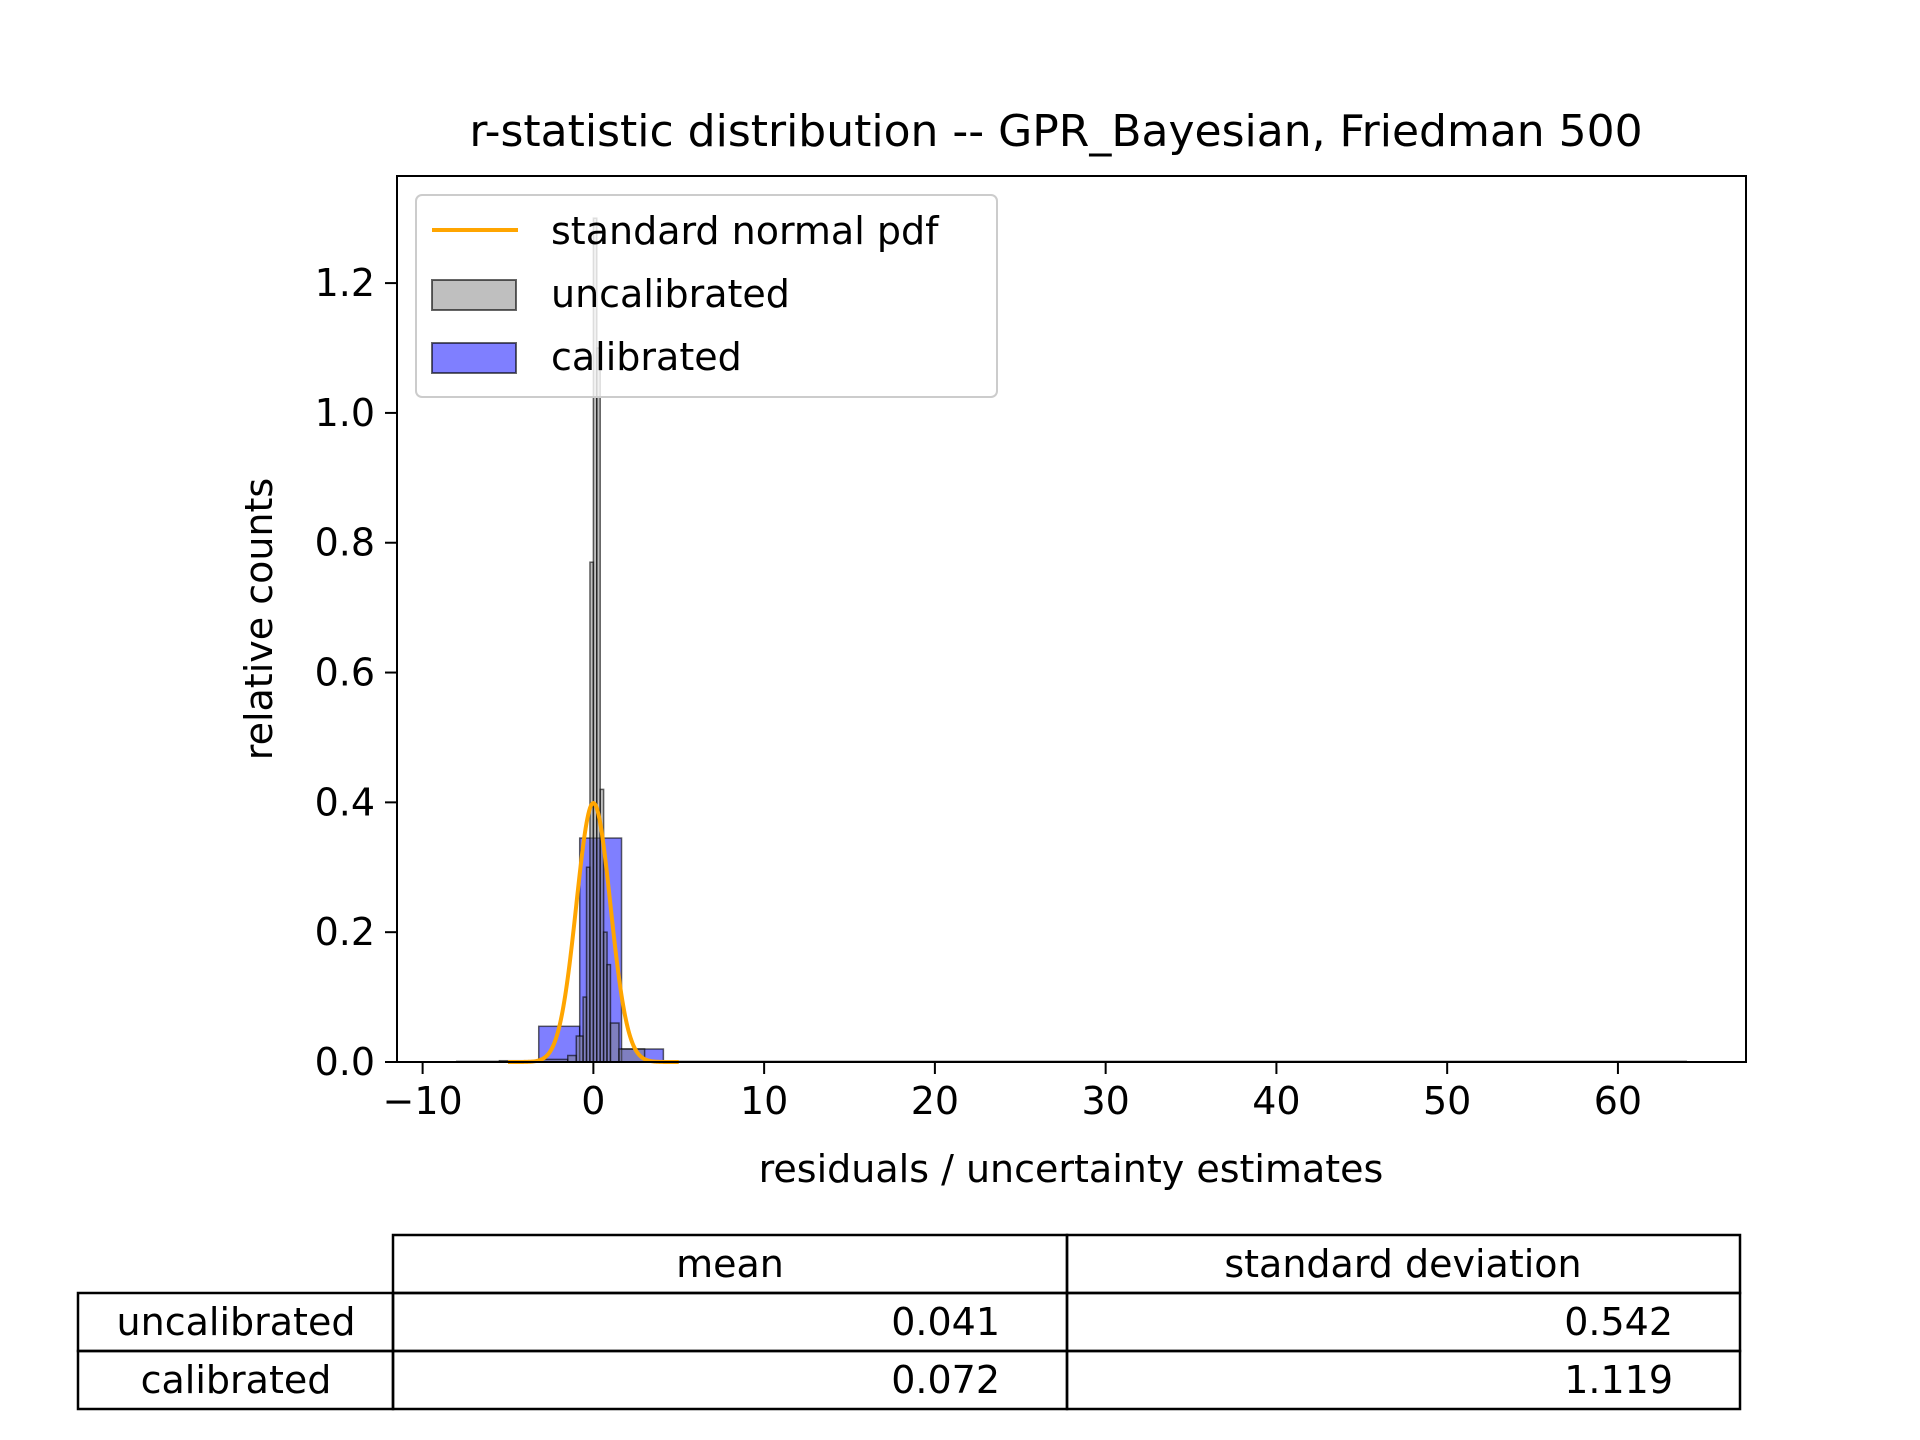 The width and height of the screenshot is (1920, 1440). What do you see at coordinates (474, 295) in the screenshot?
I see `legend-swatch-uncalibrated` at bounding box center [474, 295].